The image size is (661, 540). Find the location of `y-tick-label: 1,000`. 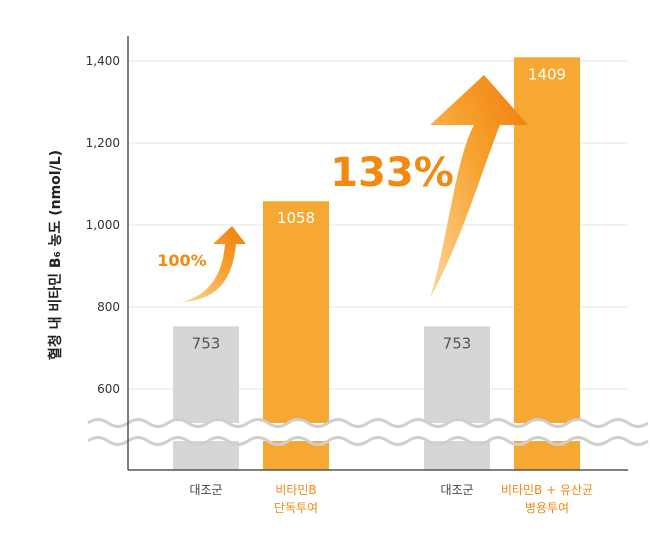

y-tick-label: 1,000 is located at coordinates (103, 225).